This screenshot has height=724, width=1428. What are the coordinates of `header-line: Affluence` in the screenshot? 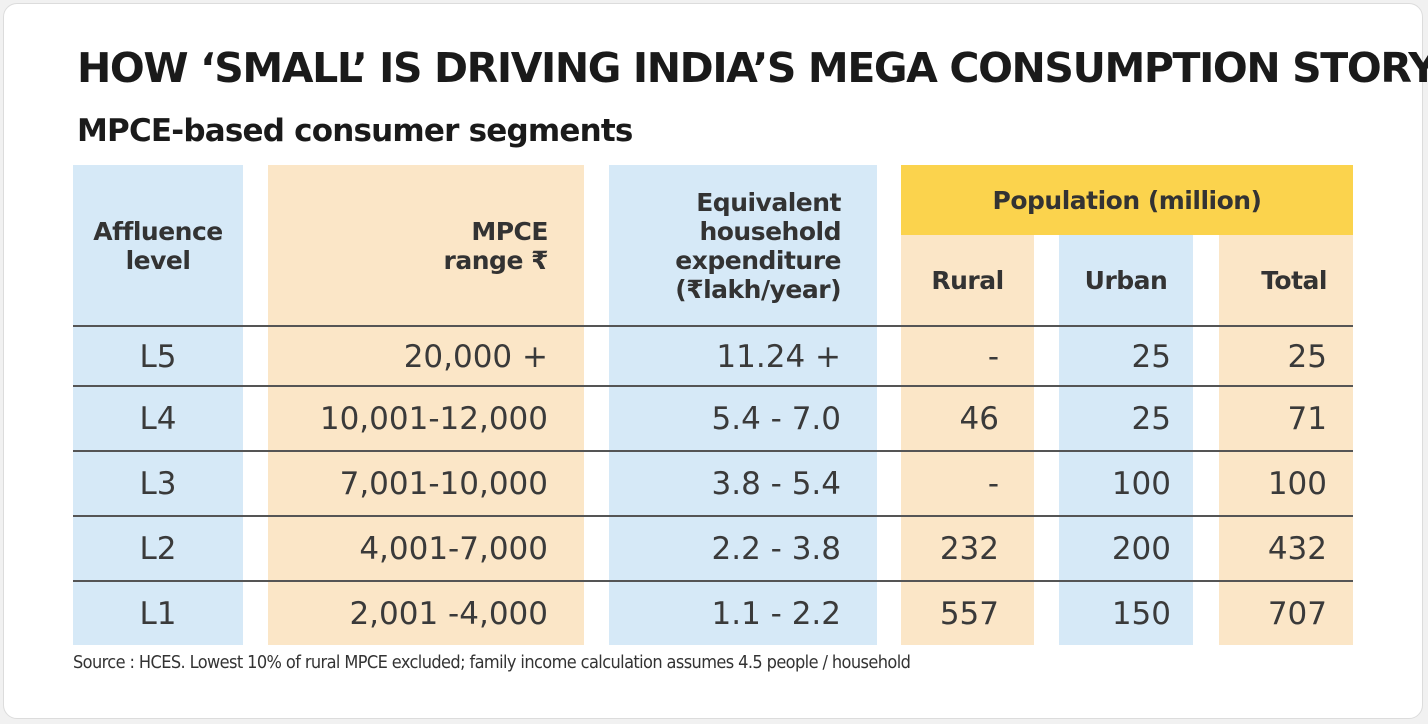 It's located at (158, 231).